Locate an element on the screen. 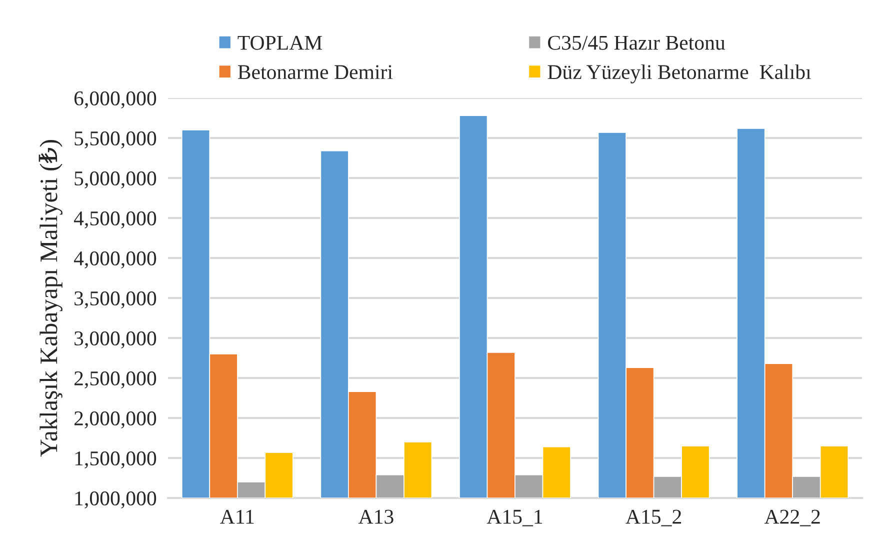 Image resolution: width=869 pixels, height=542 pixels. y-tick-label: 4,500,000 is located at coordinates (115, 219).